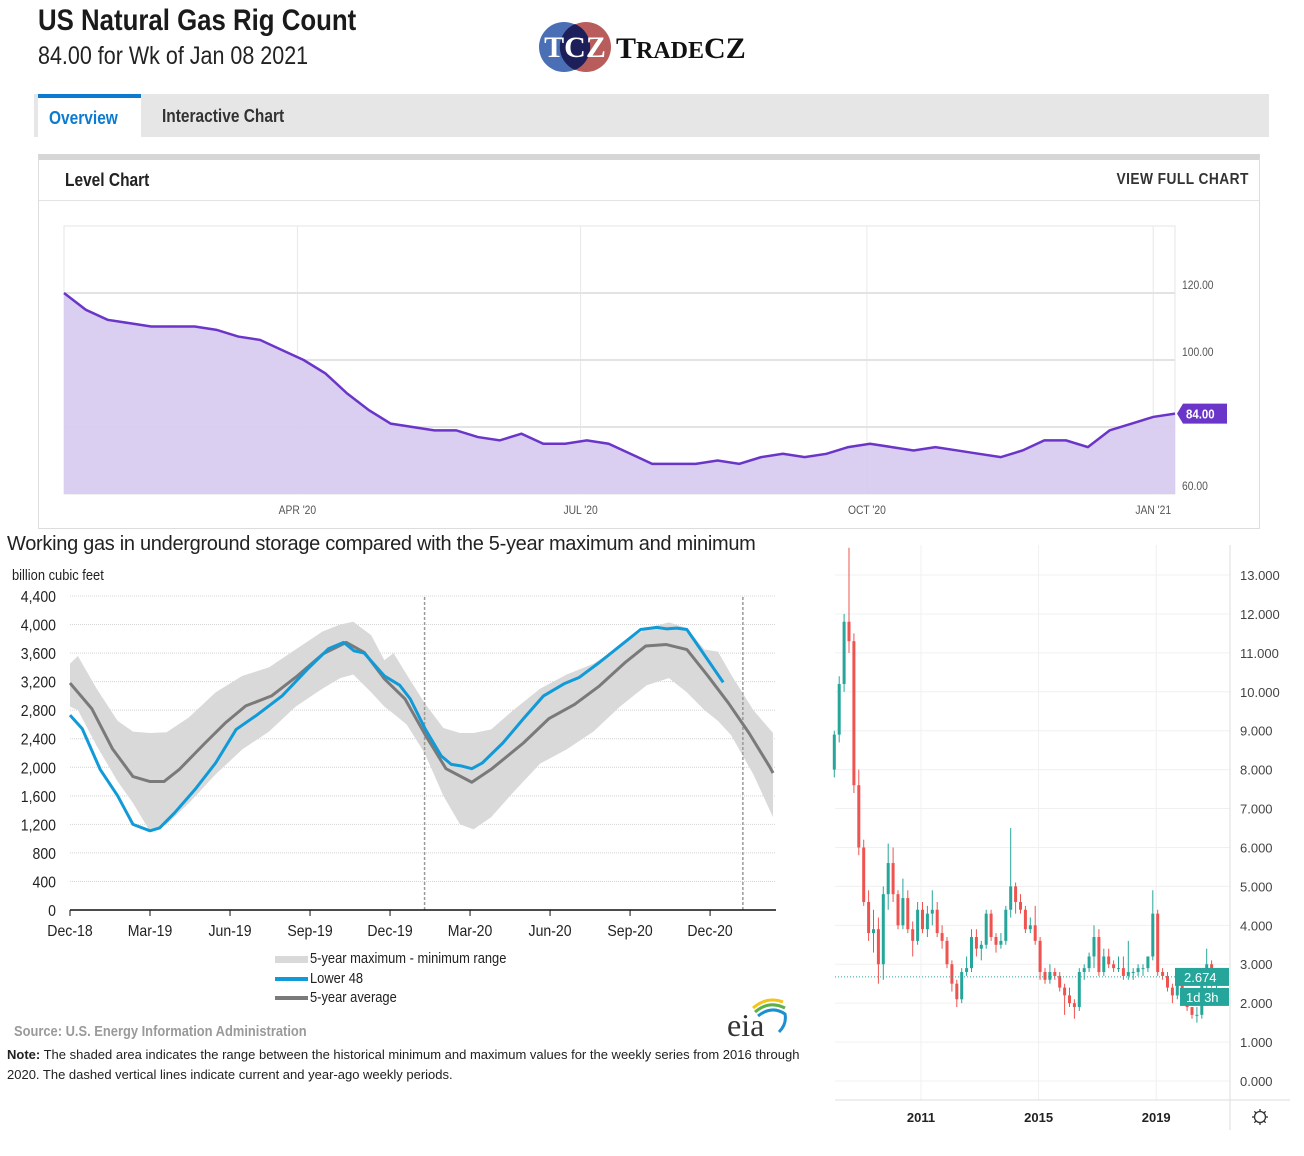 The image size is (1304, 1156). Describe the element at coordinates (1256, 925) in the screenshot. I see `y-tick-label: 4.000` at that location.